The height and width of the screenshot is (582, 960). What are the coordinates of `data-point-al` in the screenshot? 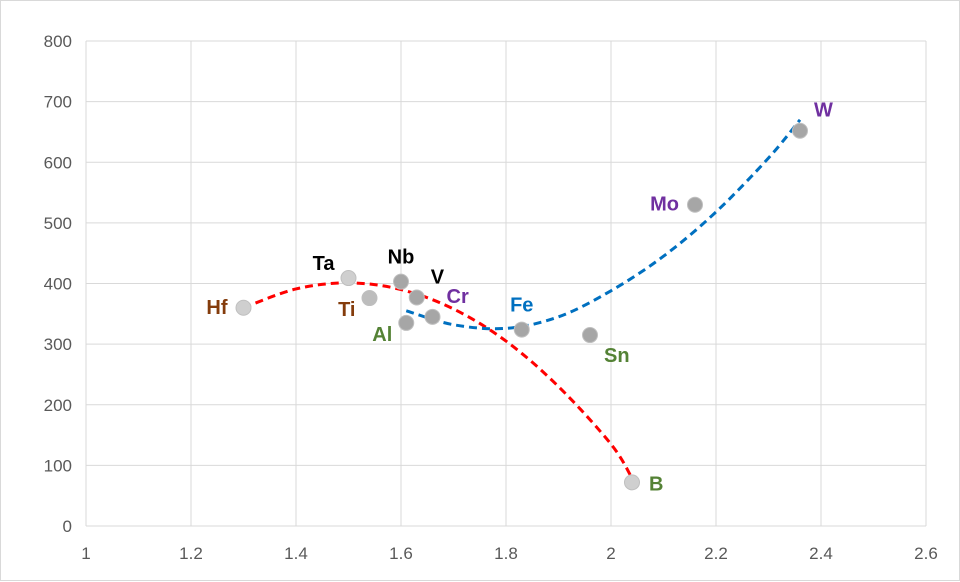 It's located at (406, 322).